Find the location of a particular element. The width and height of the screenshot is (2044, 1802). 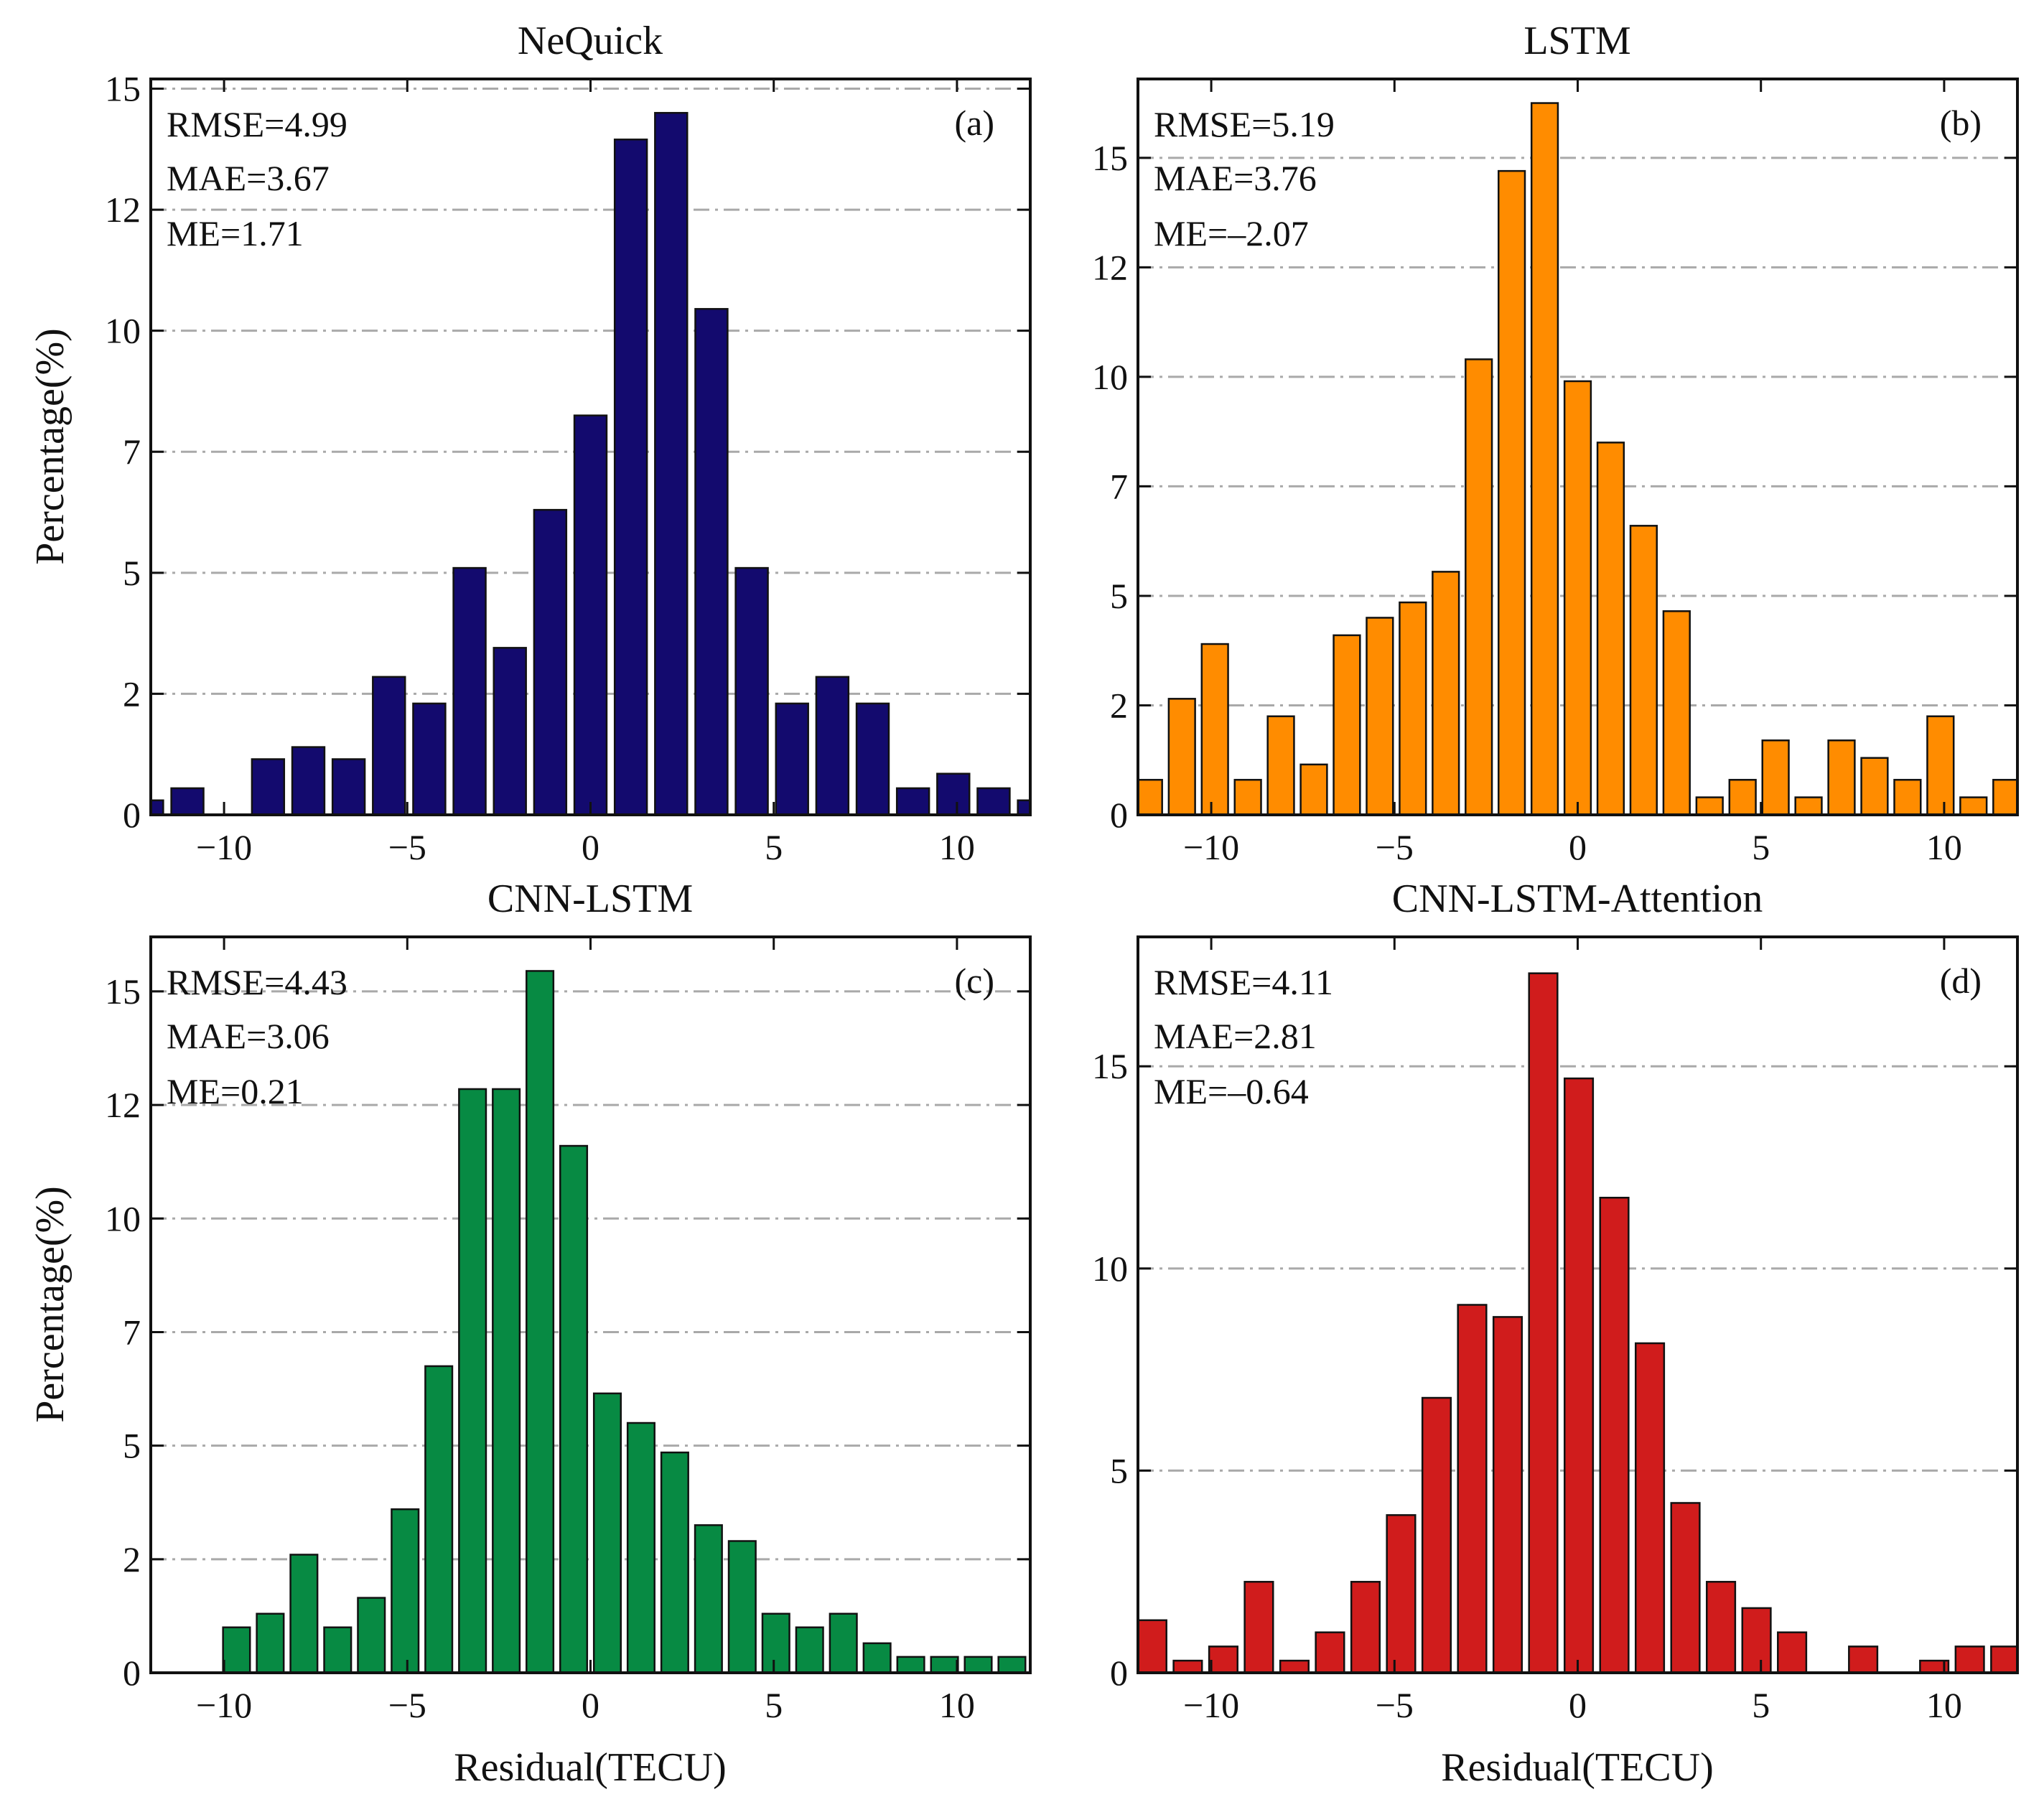

mae-label: MAE=2.81 is located at coordinates (1235, 1036).